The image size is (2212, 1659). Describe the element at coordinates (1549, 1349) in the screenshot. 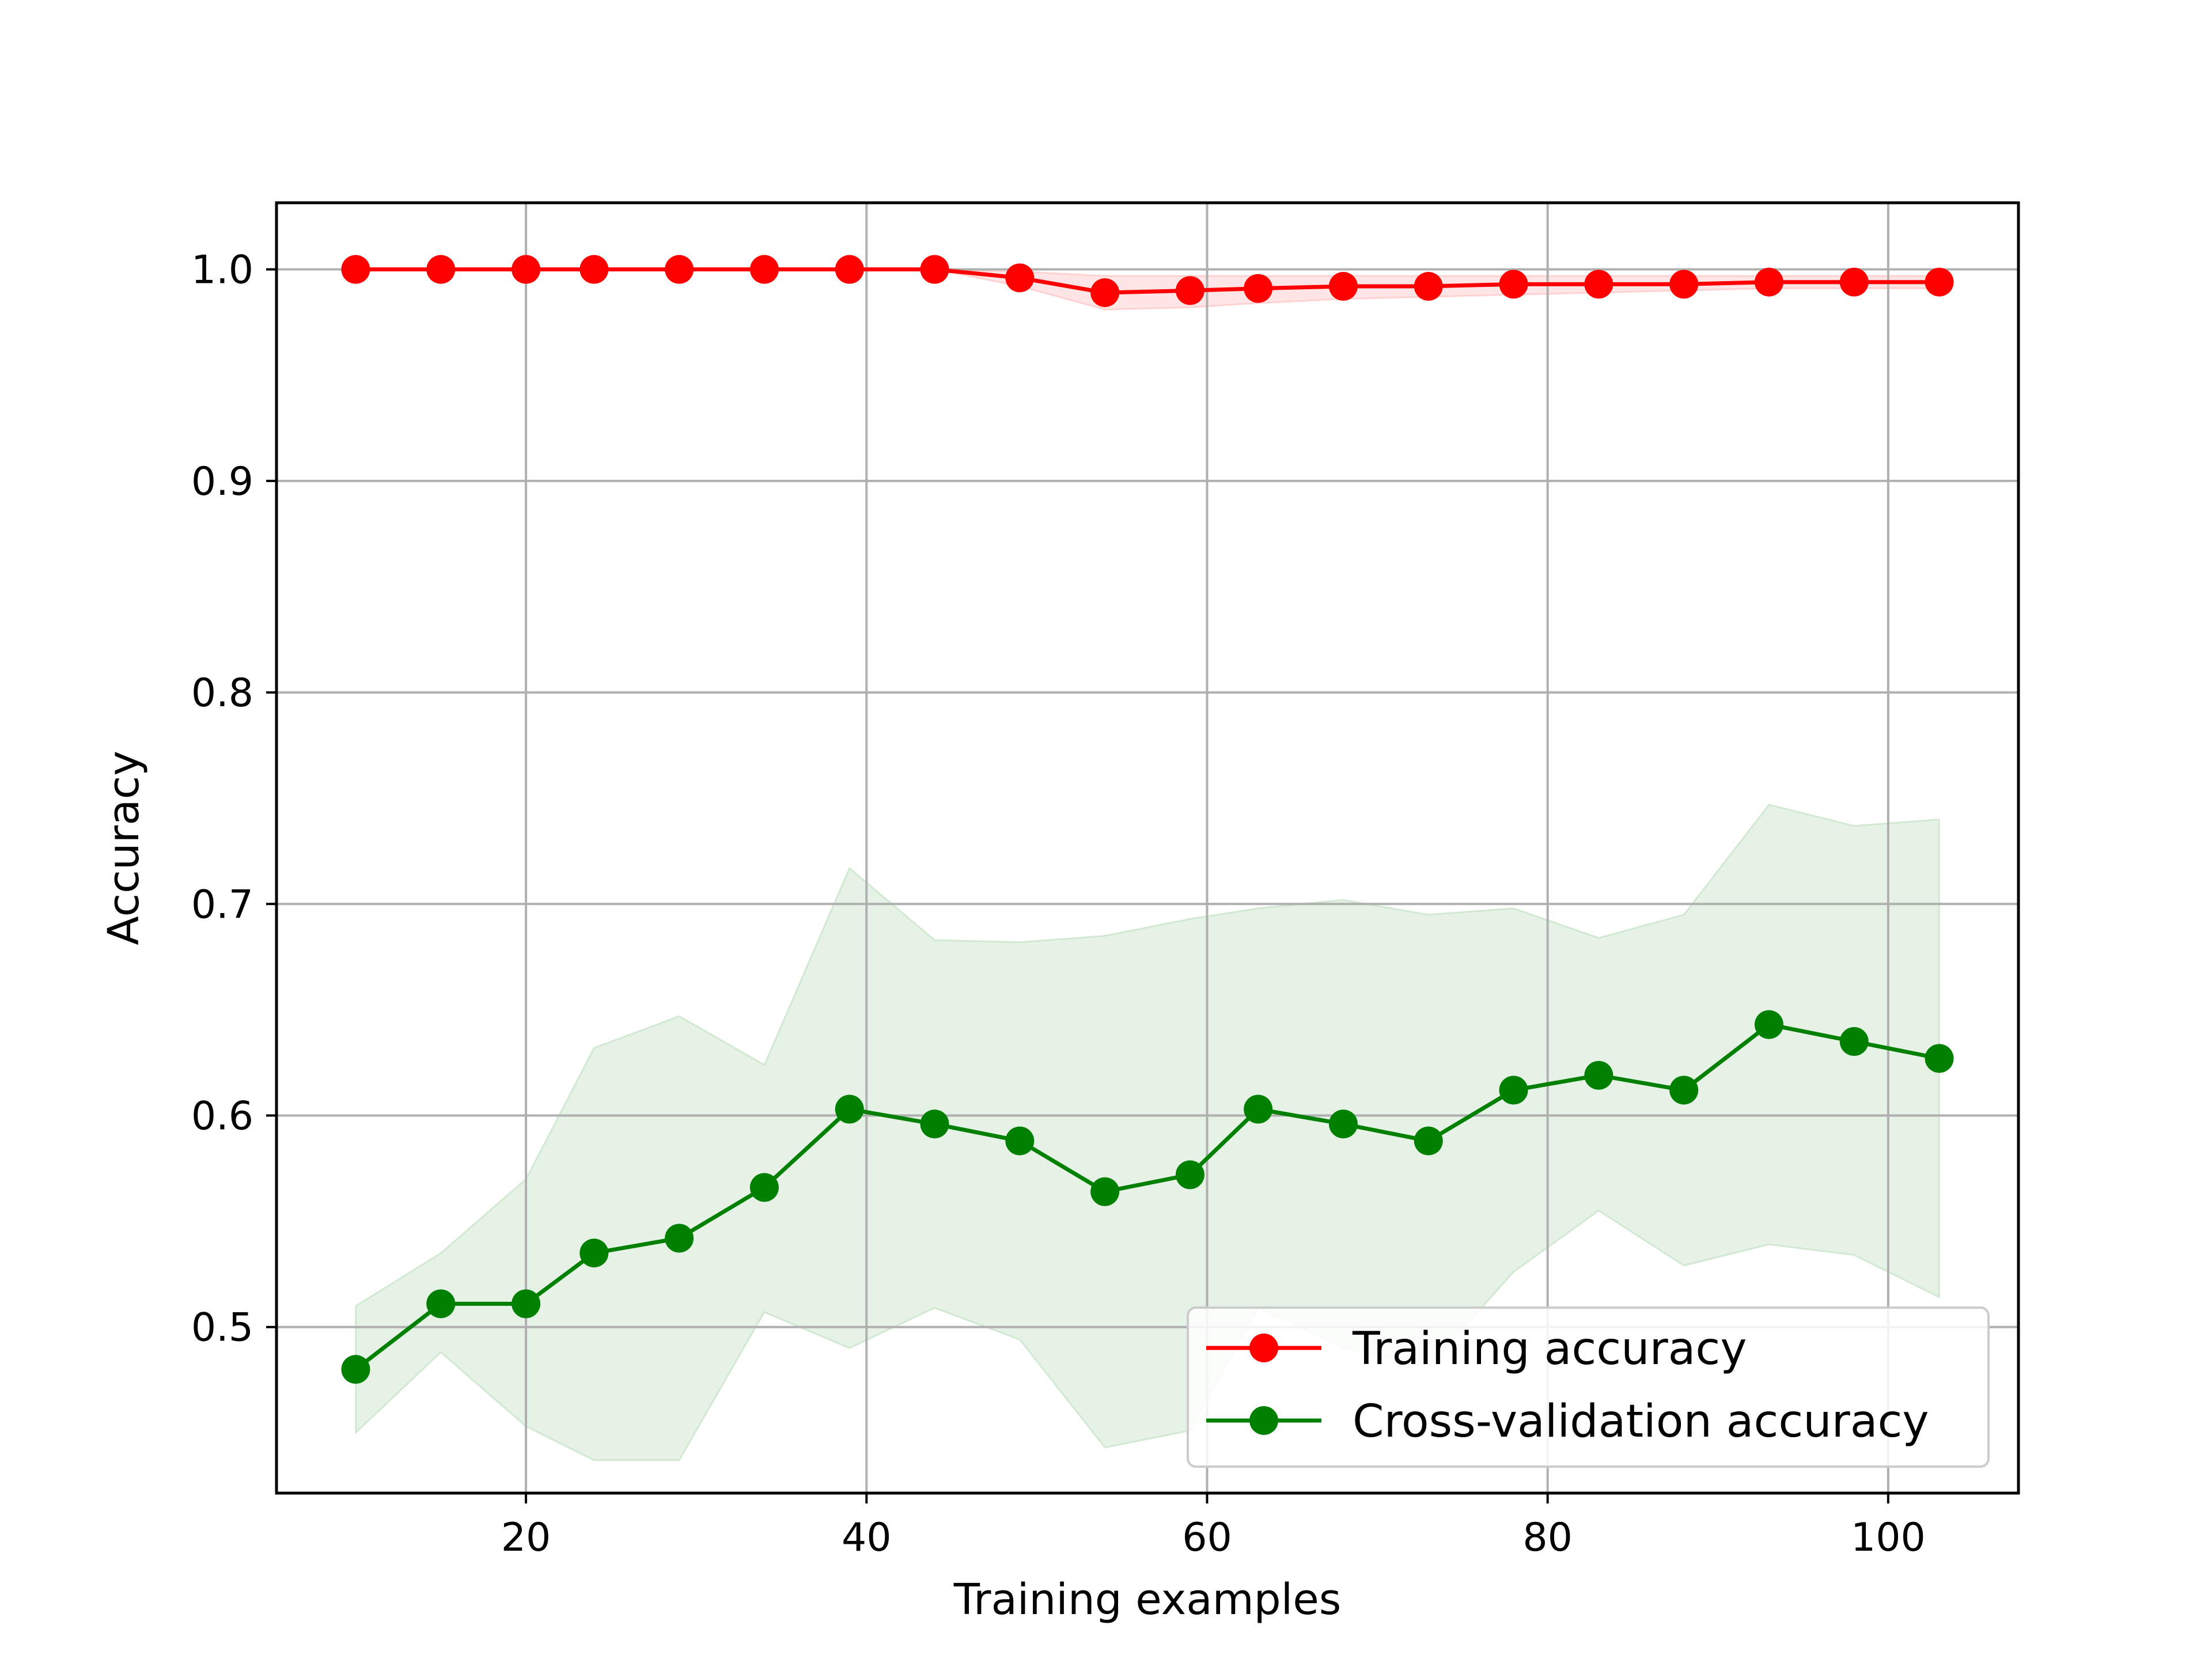

I see `legend-label-0: Training accuracy` at that location.